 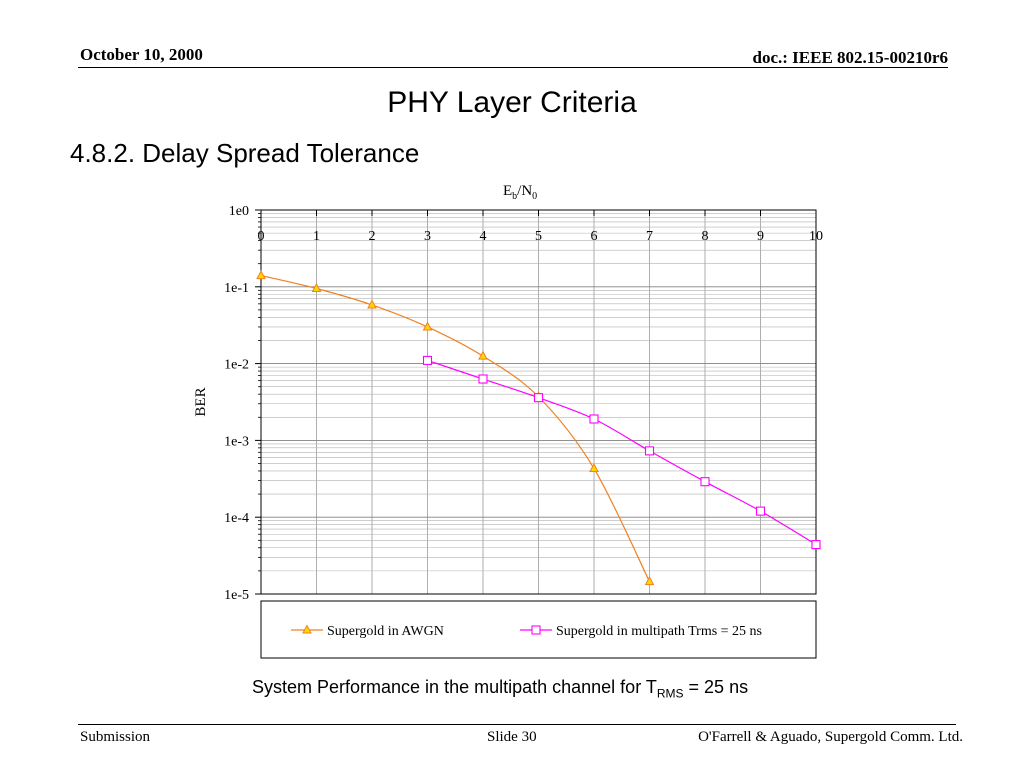 What do you see at coordinates (594, 236) in the screenshot?
I see `x-tick-label: 6` at bounding box center [594, 236].